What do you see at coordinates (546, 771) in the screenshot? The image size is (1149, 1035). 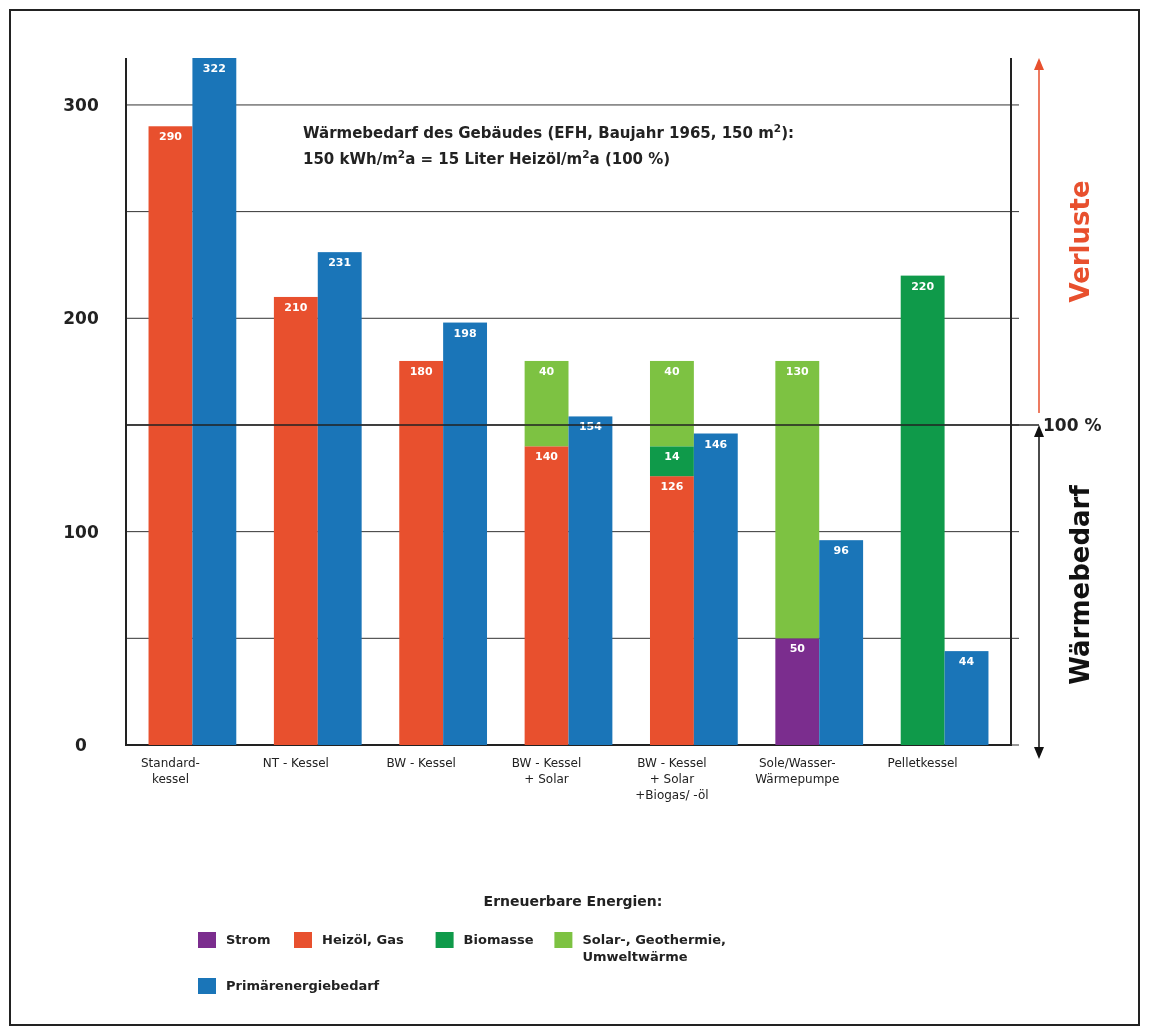 I see `x-tick-label: BW - Kessel + Solar` at bounding box center [546, 771].